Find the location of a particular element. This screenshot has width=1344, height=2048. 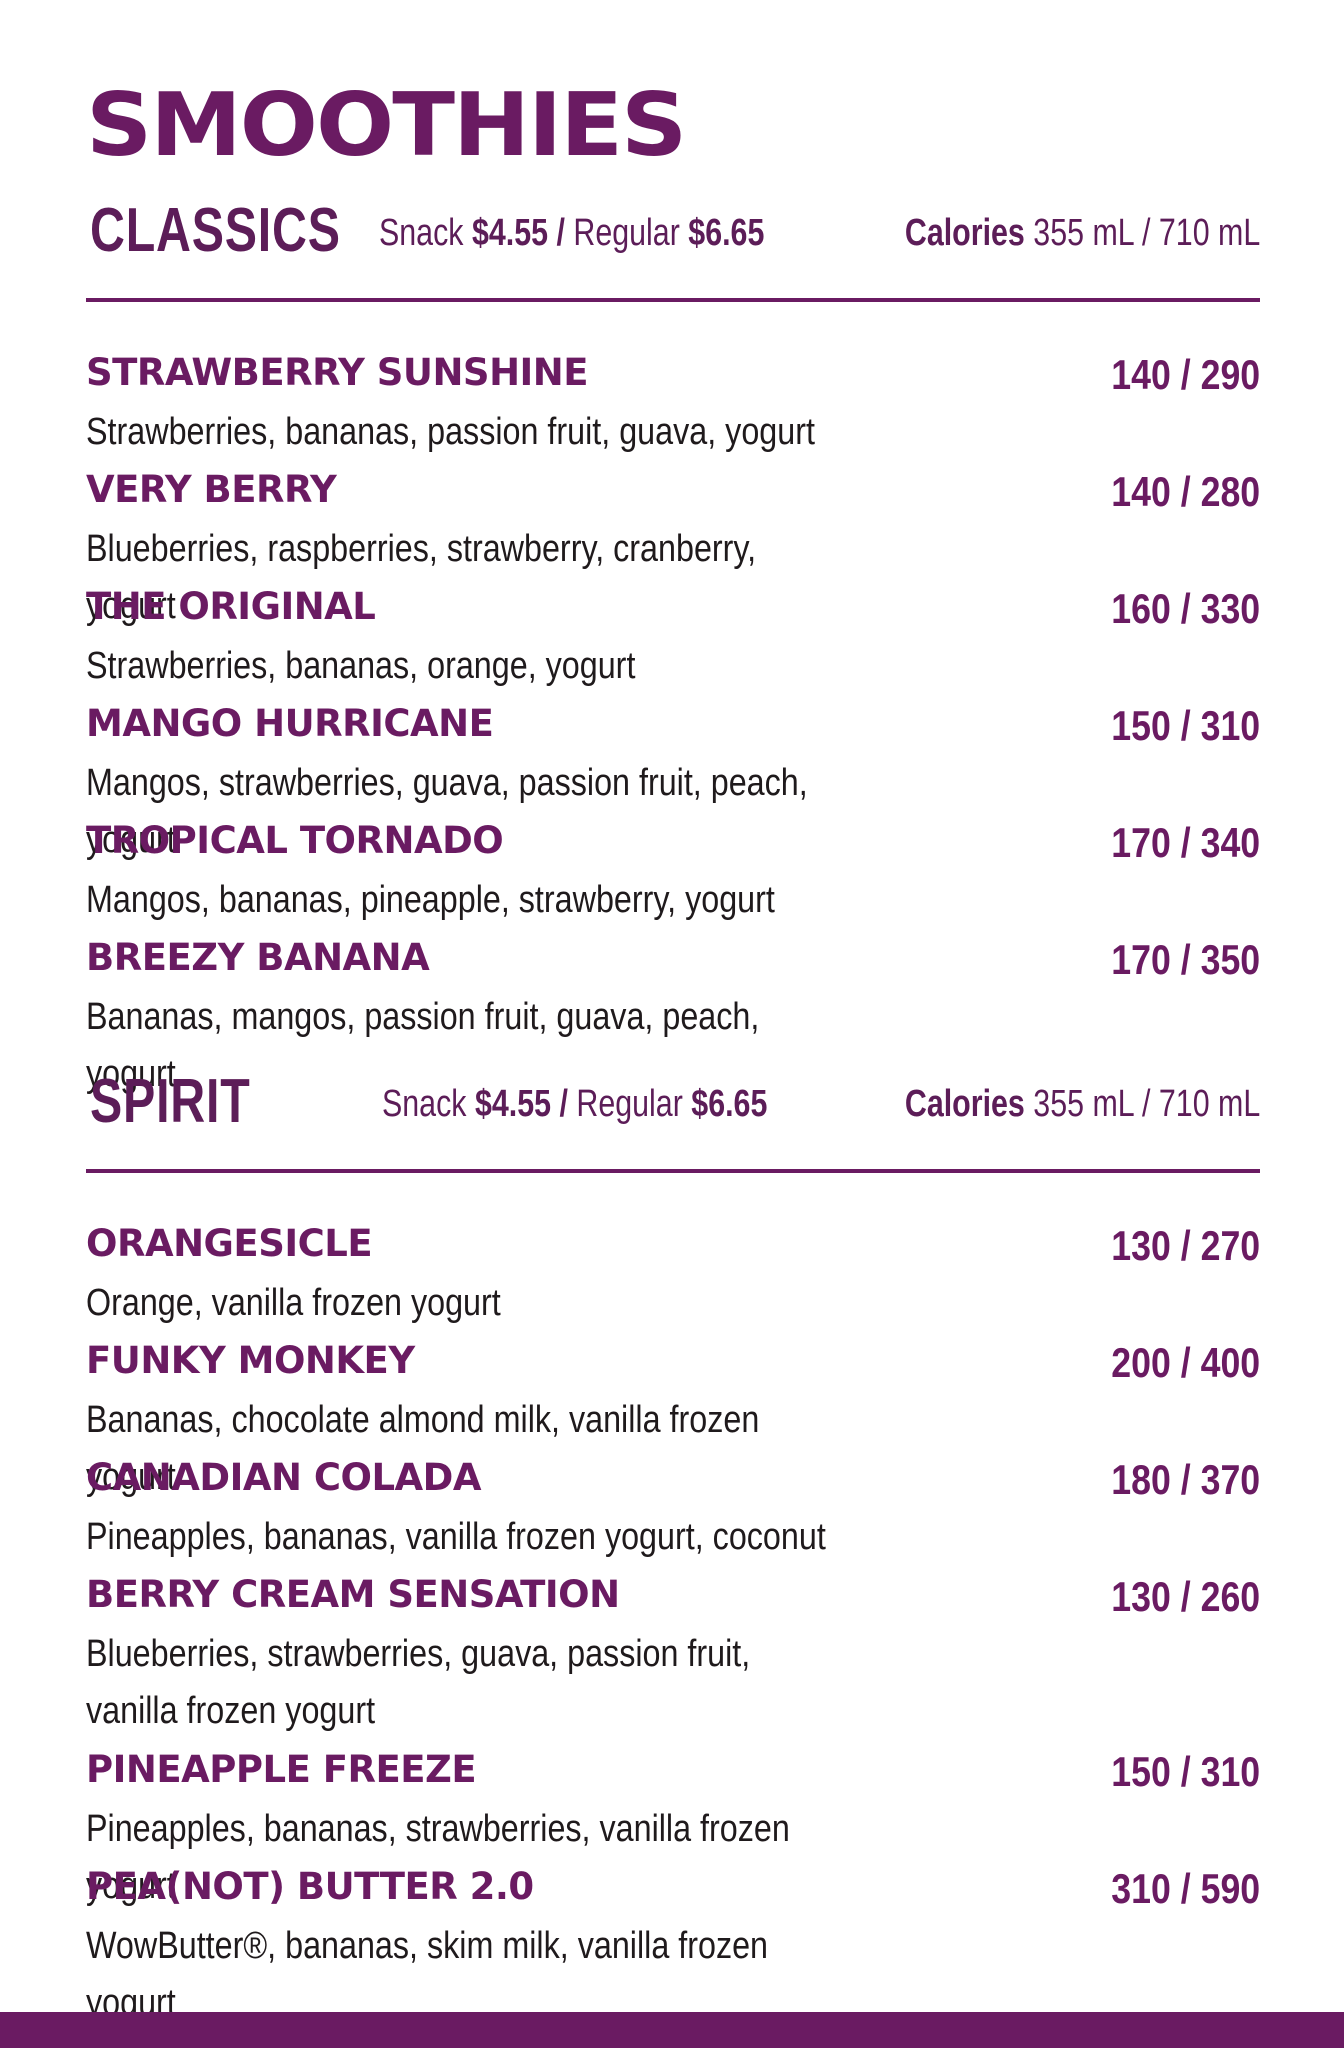

item-calories: 170 / 340 is located at coordinates (1185, 842).